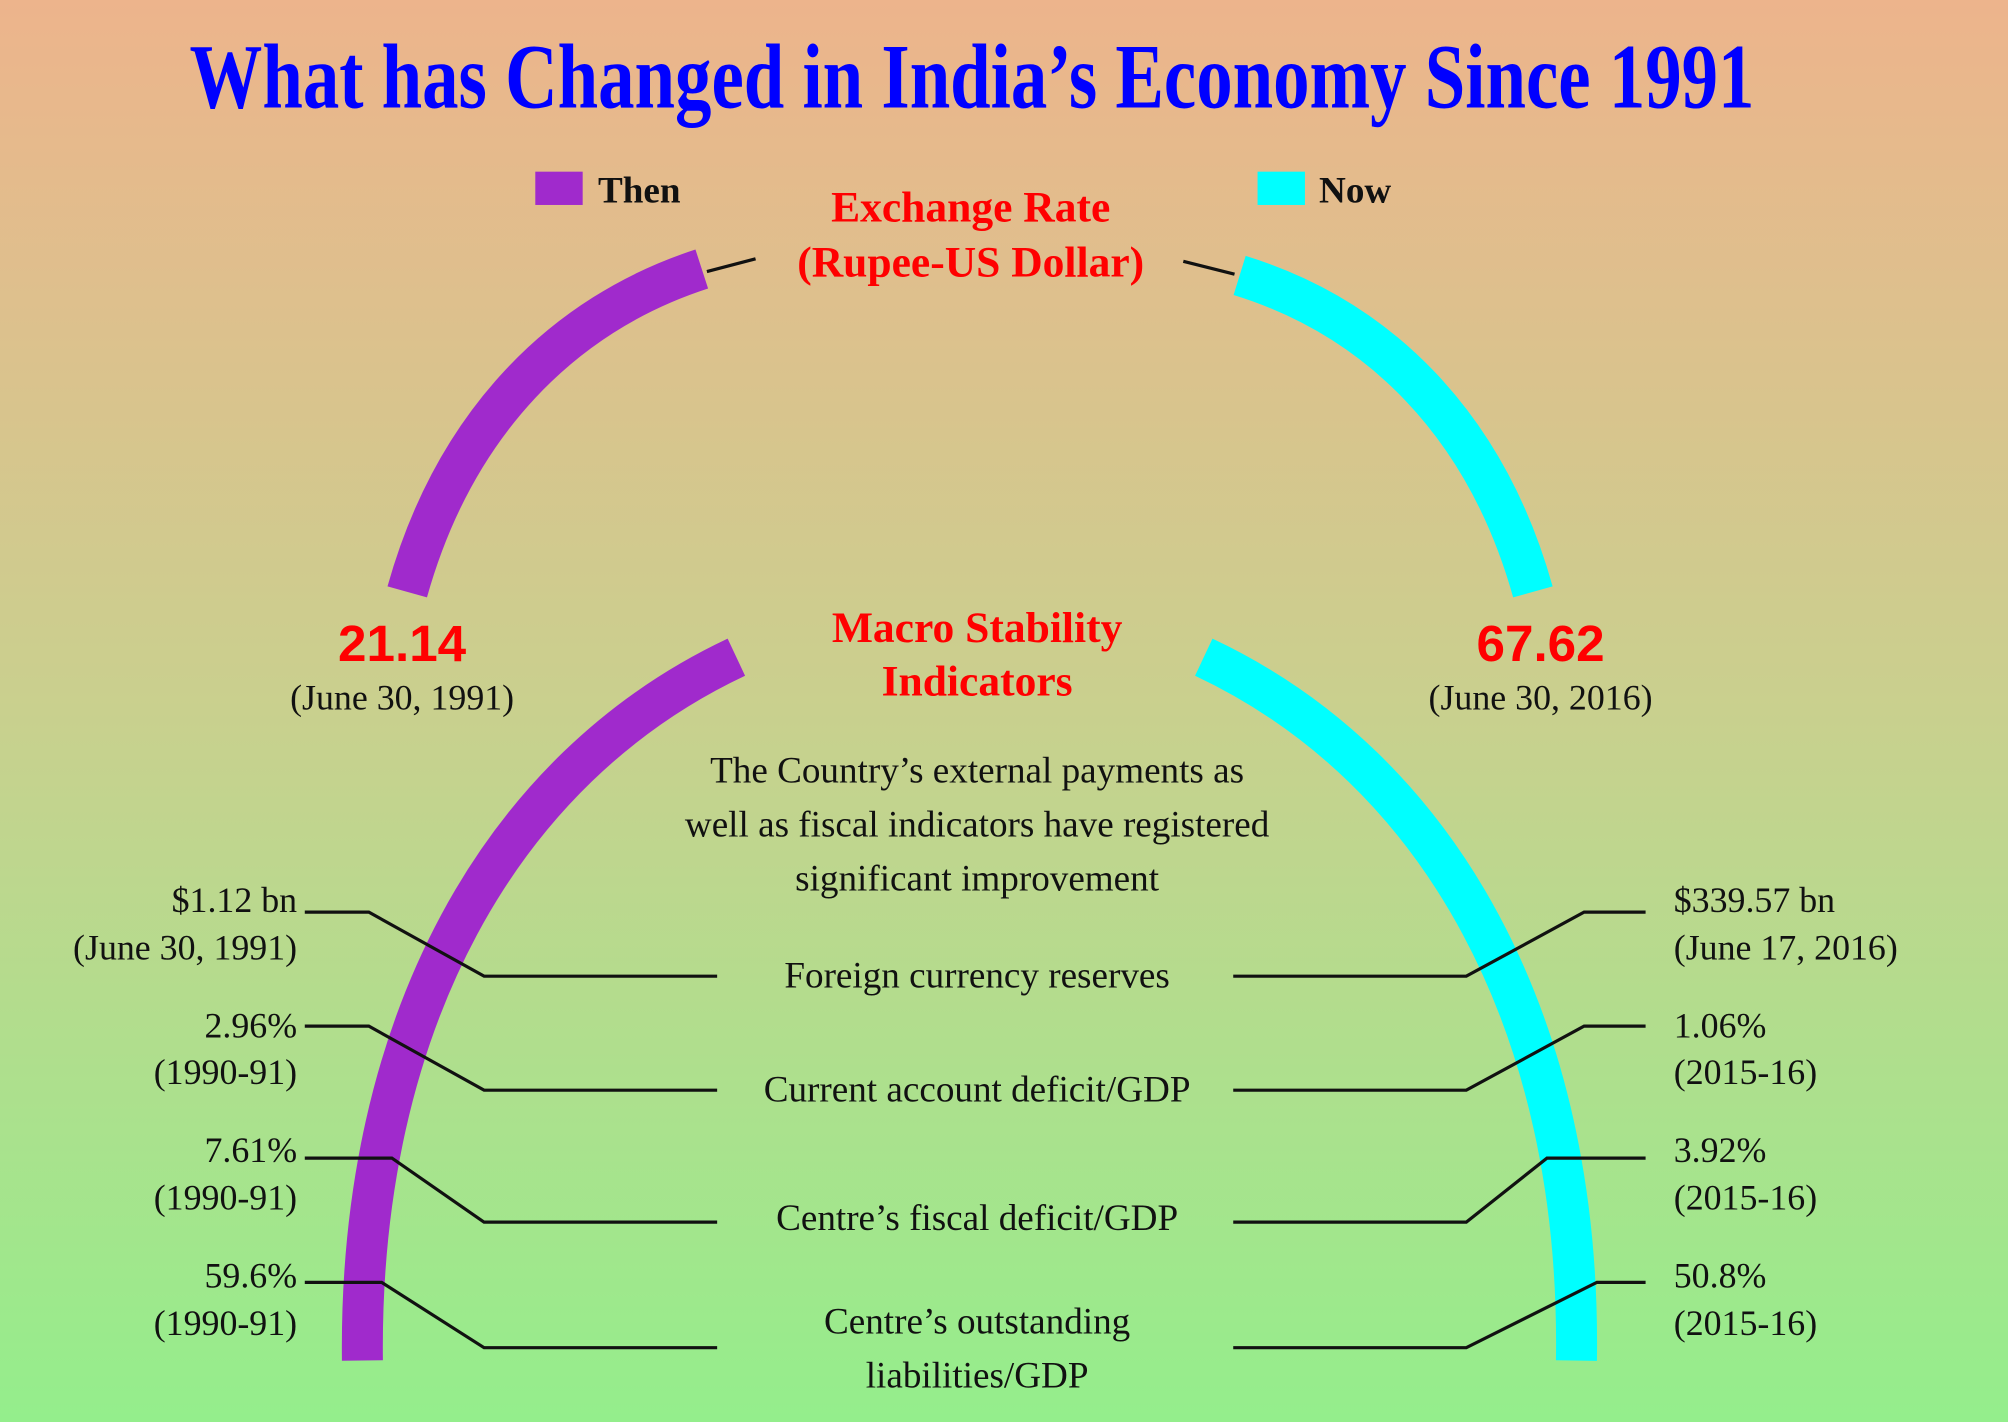 Image resolution: width=2008 pixels, height=1422 pixels. What do you see at coordinates (1281, 188) in the screenshot?
I see `legend-now-swatch` at bounding box center [1281, 188].